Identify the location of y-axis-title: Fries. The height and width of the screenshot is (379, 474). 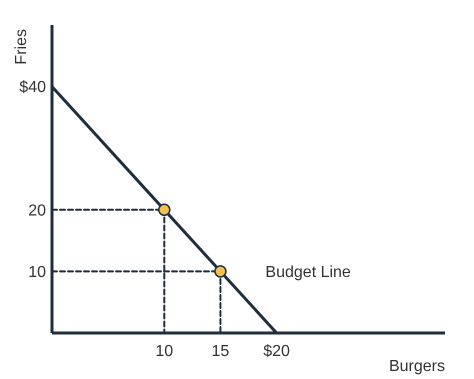
(21, 47).